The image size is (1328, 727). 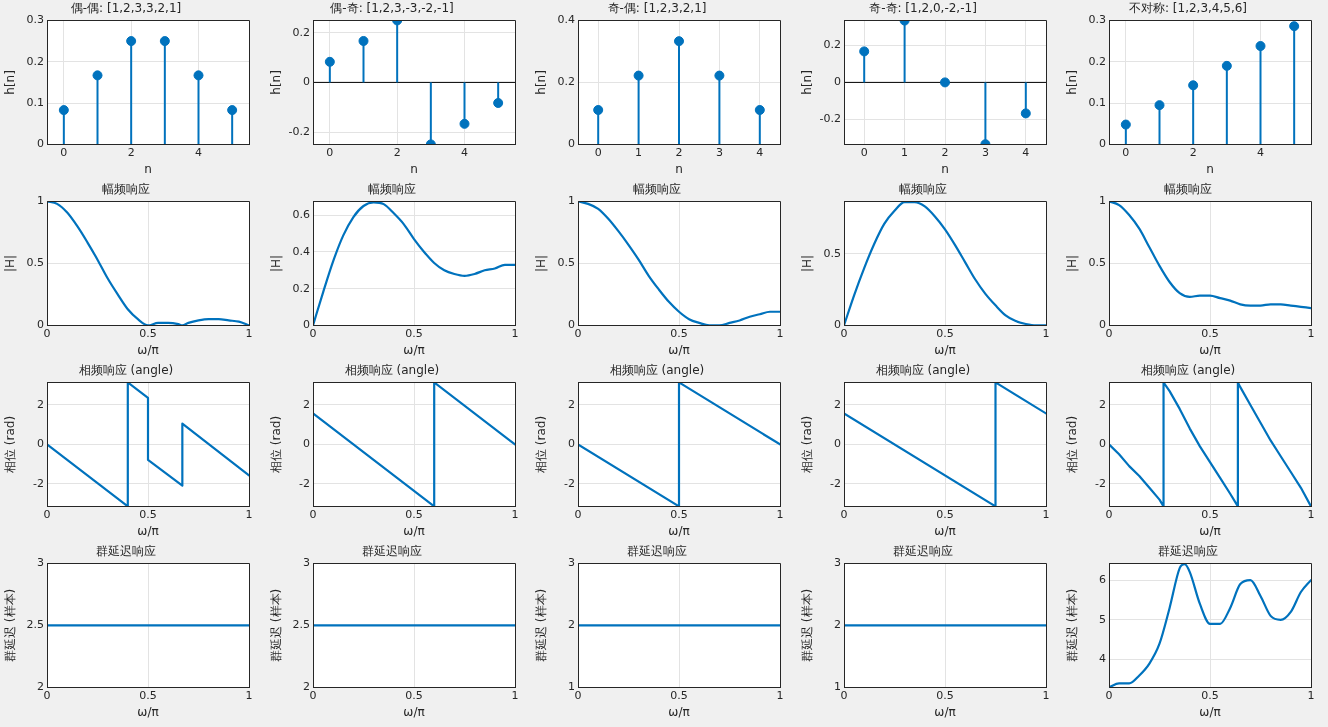 I want to click on y-tick-label: 4, so click(x=1102, y=659).